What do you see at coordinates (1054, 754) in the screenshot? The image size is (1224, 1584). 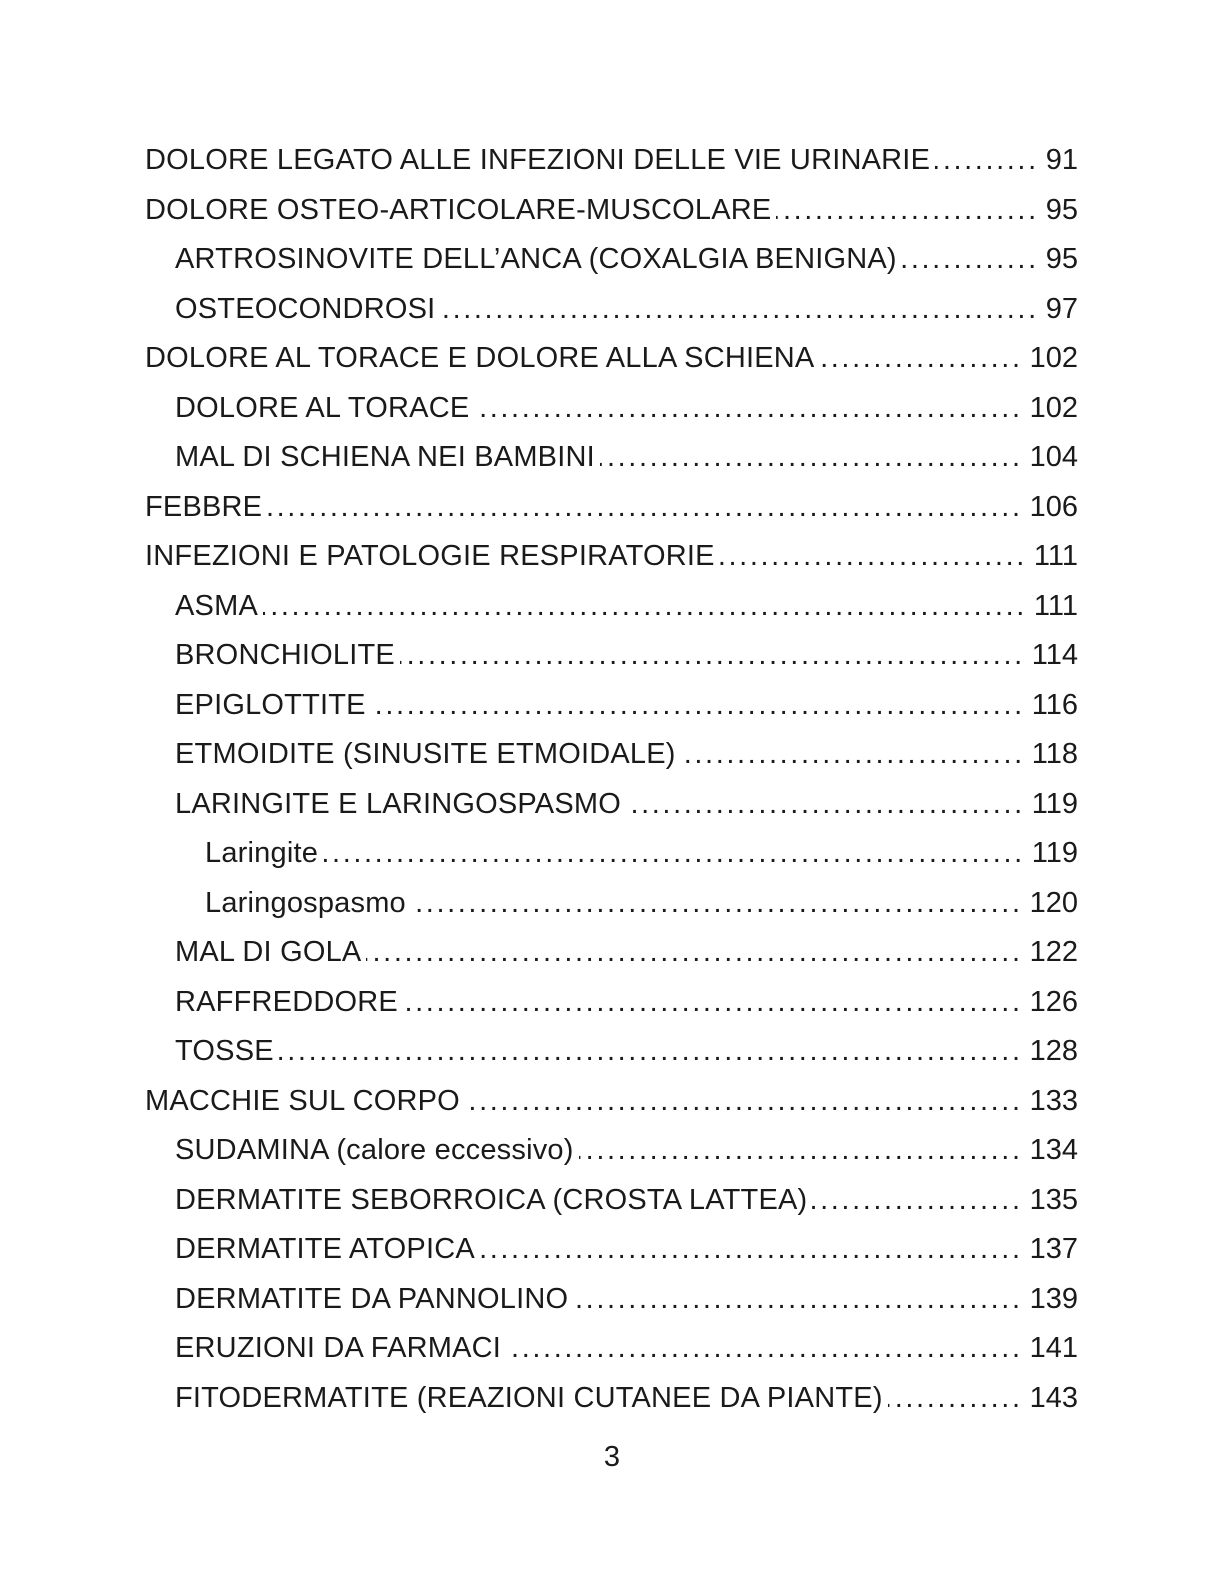 I see `toc-entry-page: 118` at bounding box center [1054, 754].